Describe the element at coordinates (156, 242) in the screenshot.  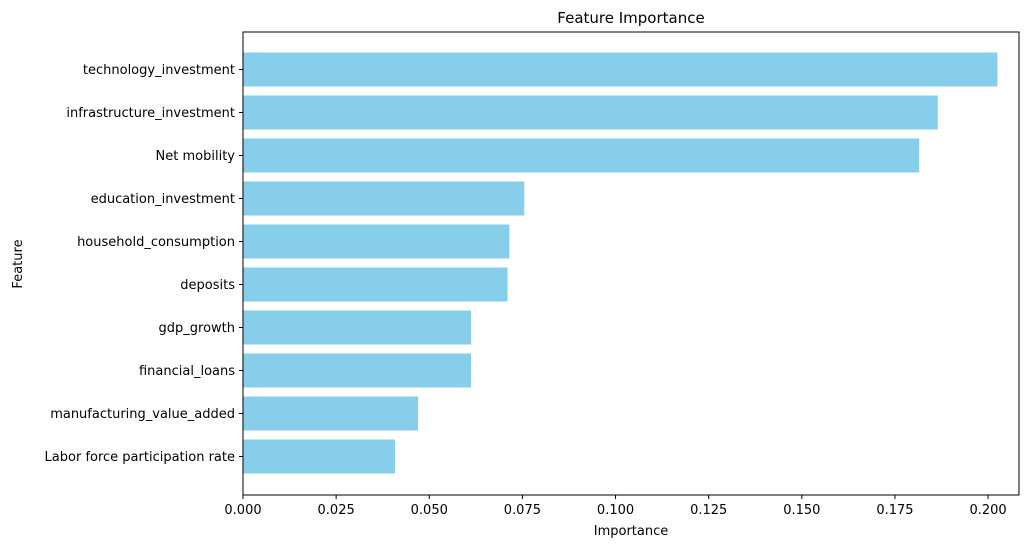
I see `y-tick-label: household_consumption` at that location.